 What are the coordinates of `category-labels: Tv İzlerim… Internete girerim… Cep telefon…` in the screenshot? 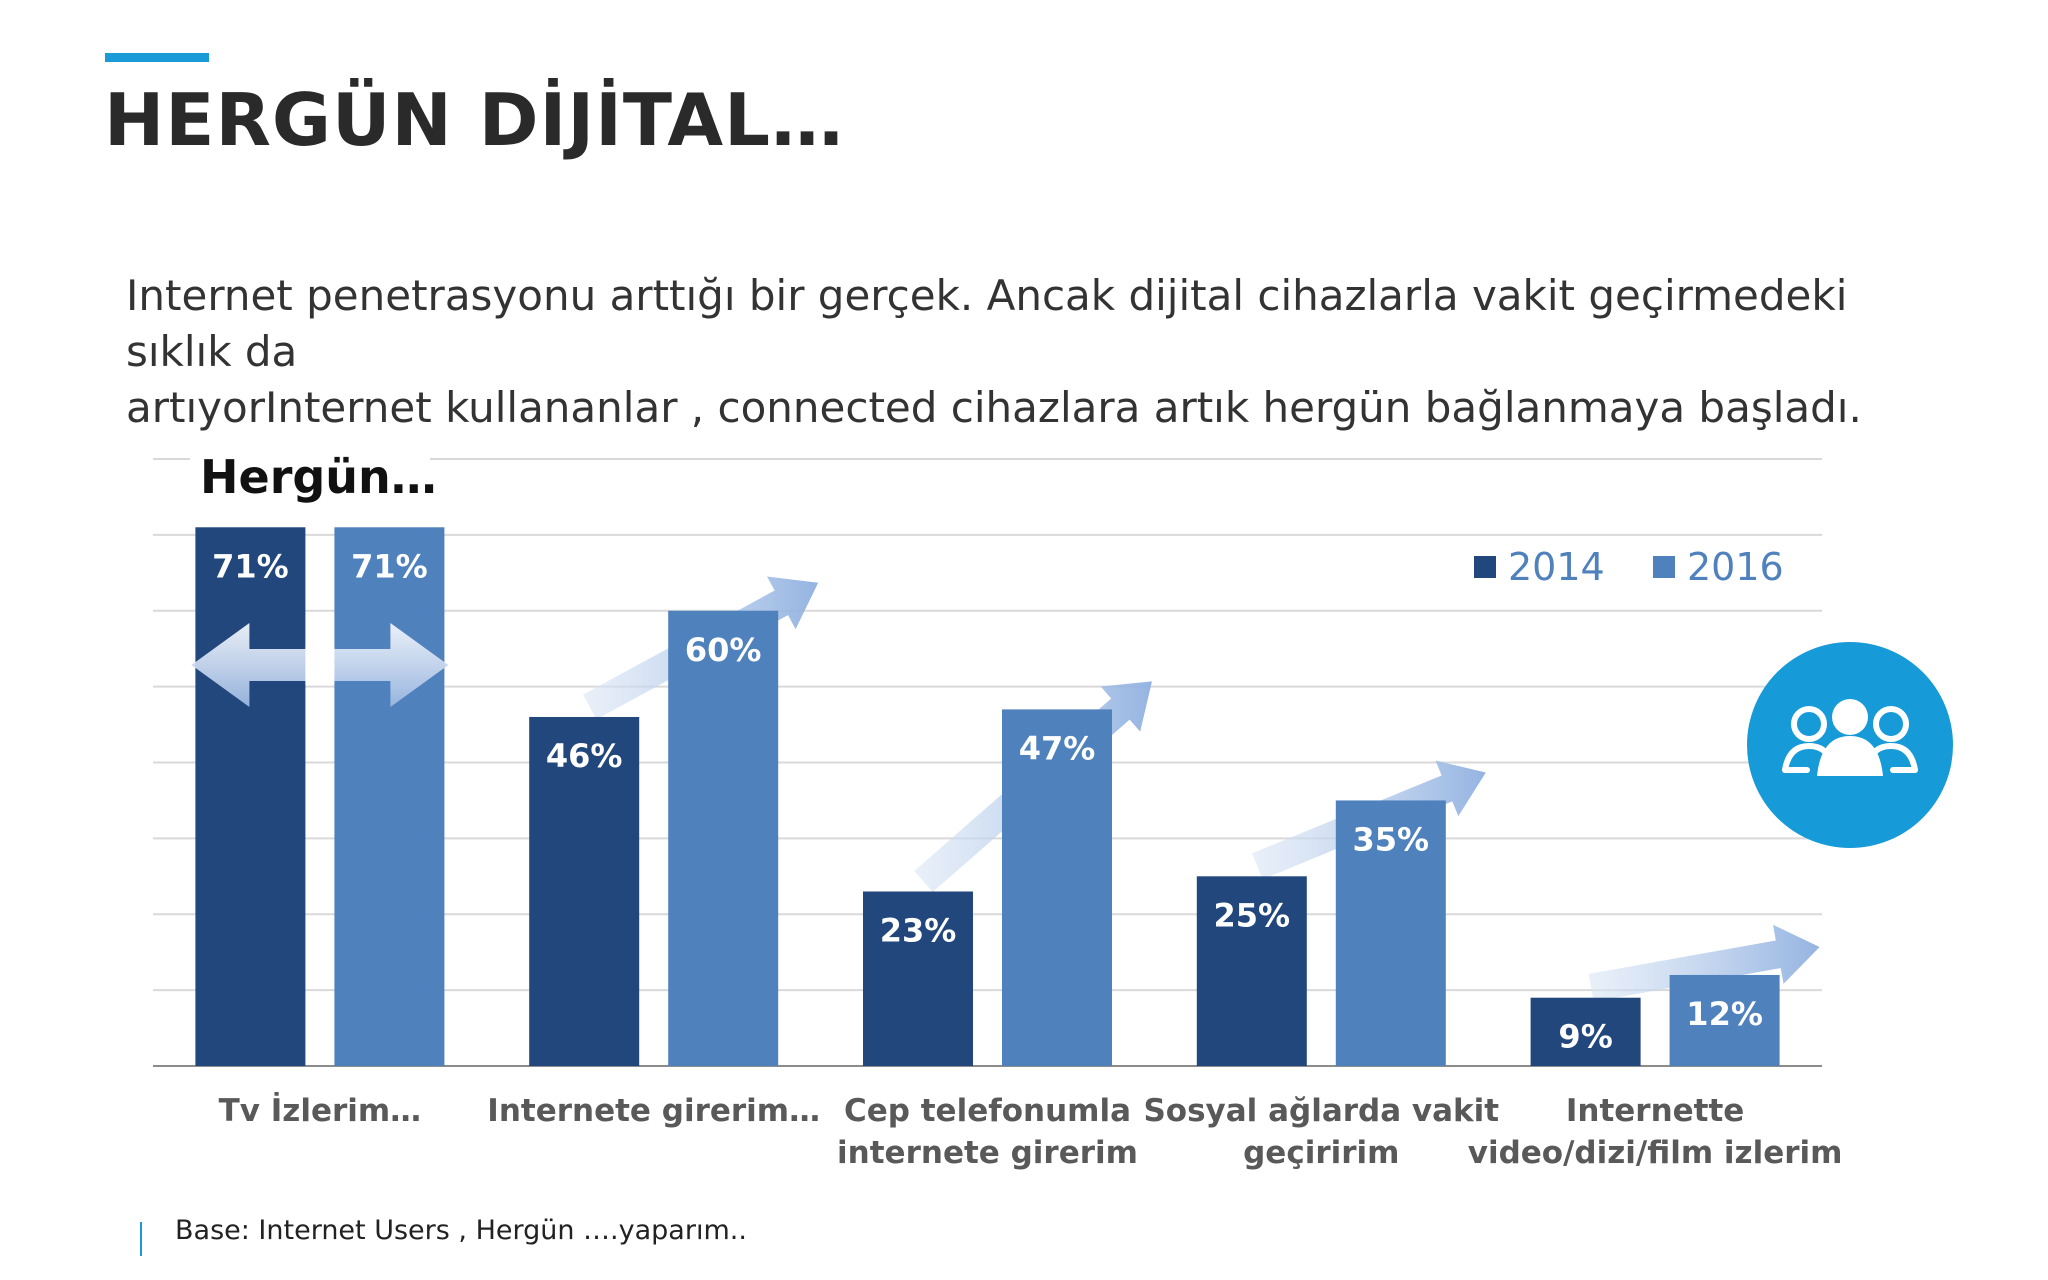 It's located at (1031, 1132).